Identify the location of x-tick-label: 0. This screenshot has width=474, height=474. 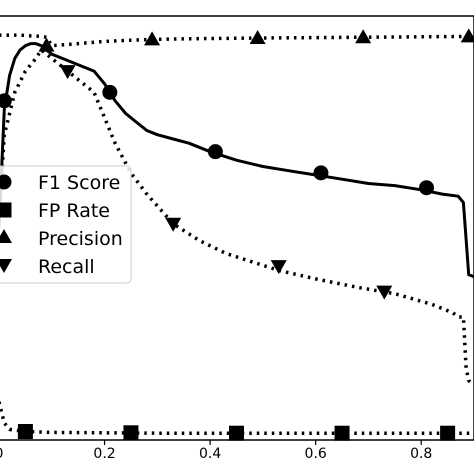
(1, 454).